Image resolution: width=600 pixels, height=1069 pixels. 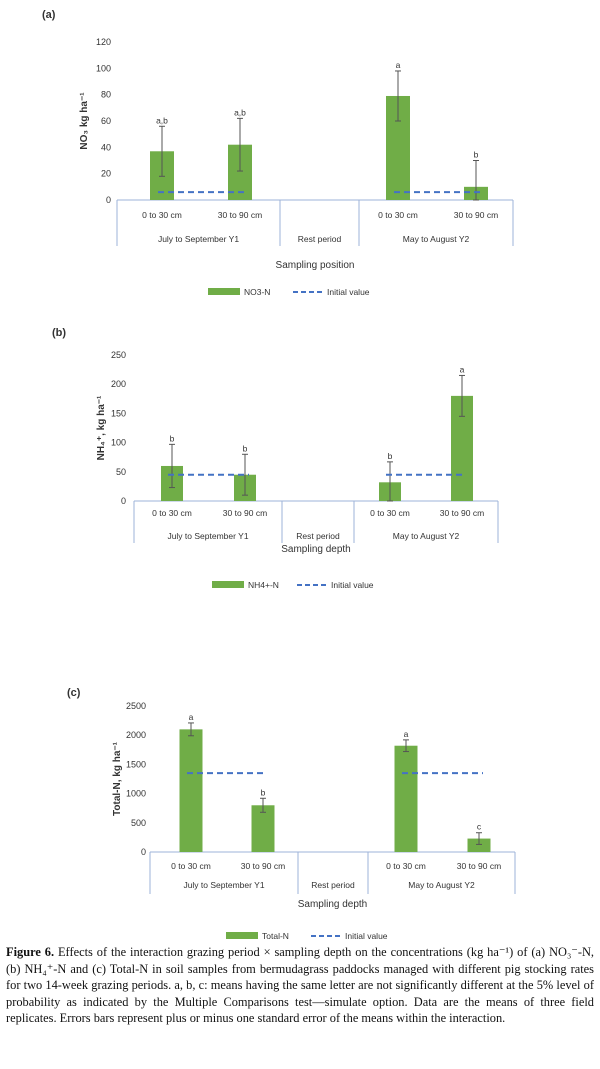 I want to click on panel-label: (c), so click(x=74, y=693).